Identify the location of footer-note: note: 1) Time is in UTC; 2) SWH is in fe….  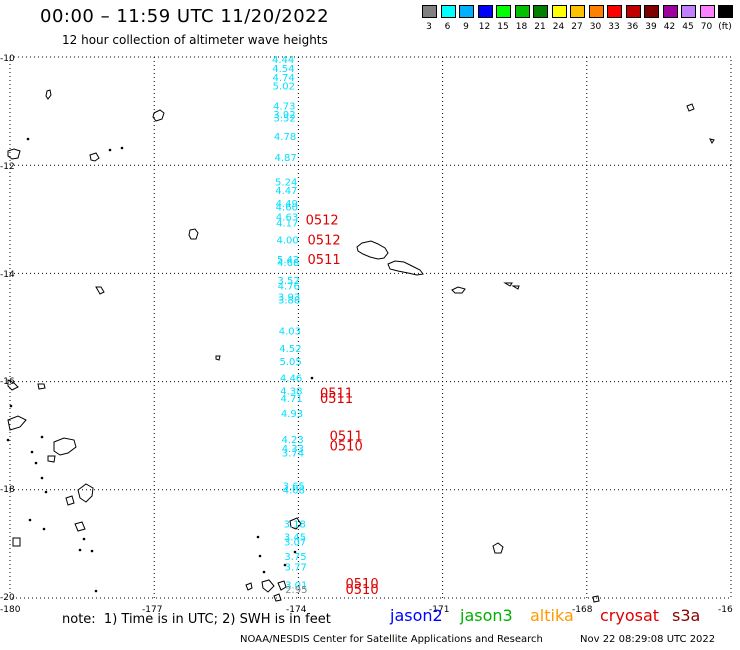
(196, 619).